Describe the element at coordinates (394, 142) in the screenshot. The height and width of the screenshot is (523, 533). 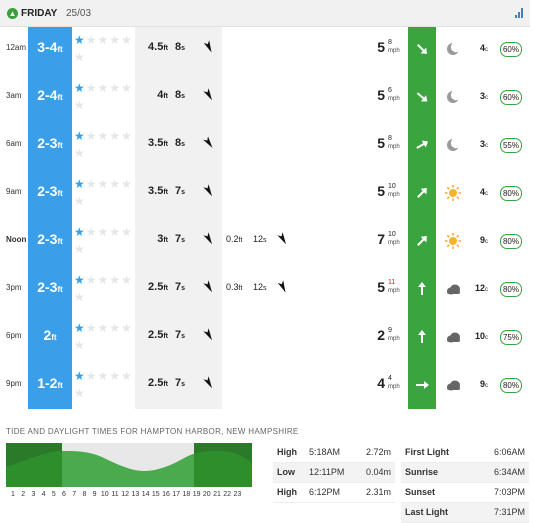
I see `wind-gust: 8 mph` at that location.